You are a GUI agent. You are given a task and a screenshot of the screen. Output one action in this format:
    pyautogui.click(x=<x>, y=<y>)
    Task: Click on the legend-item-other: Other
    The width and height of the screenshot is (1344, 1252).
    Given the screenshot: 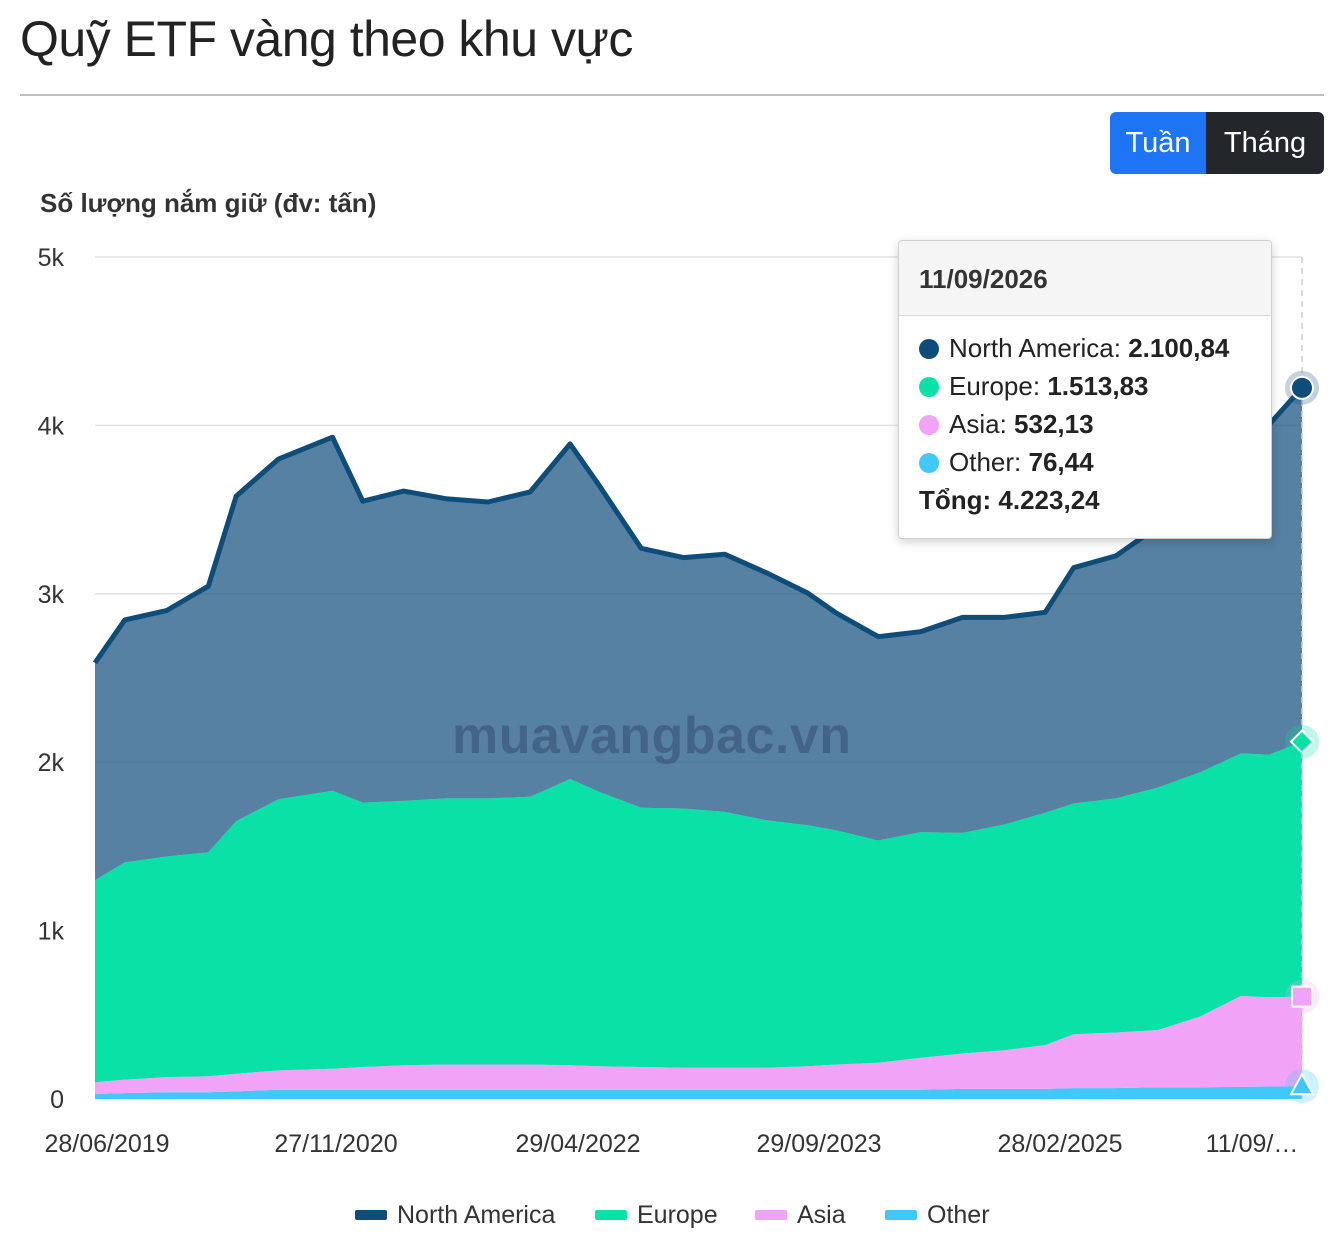 What is the action you would take?
    pyautogui.click(x=937, y=1216)
    